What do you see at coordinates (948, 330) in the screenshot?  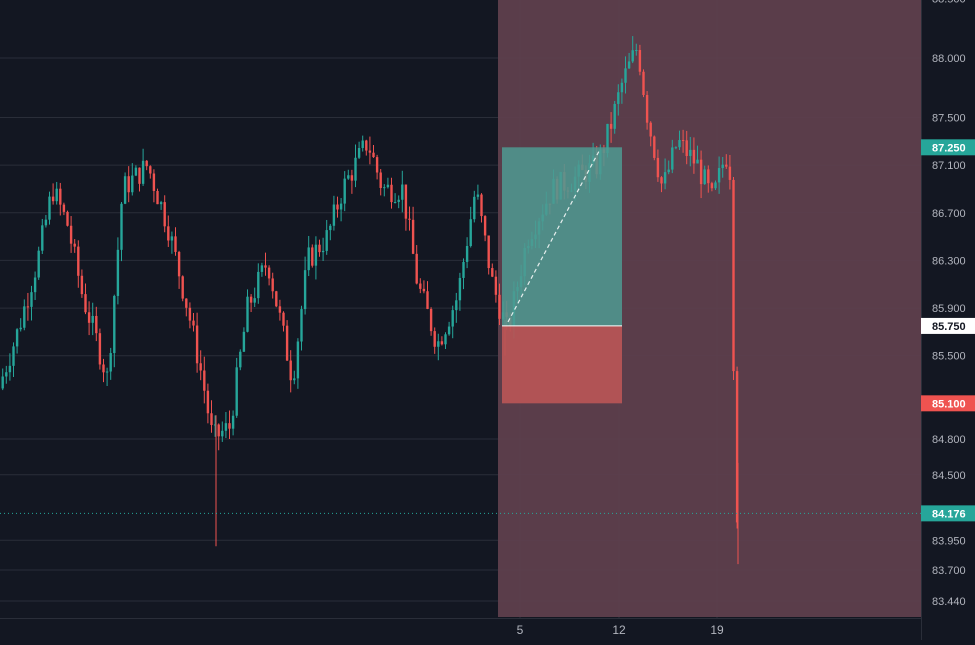 I see `price-labels: 87.250 85.750 85.100 84.176` at bounding box center [948, 330].